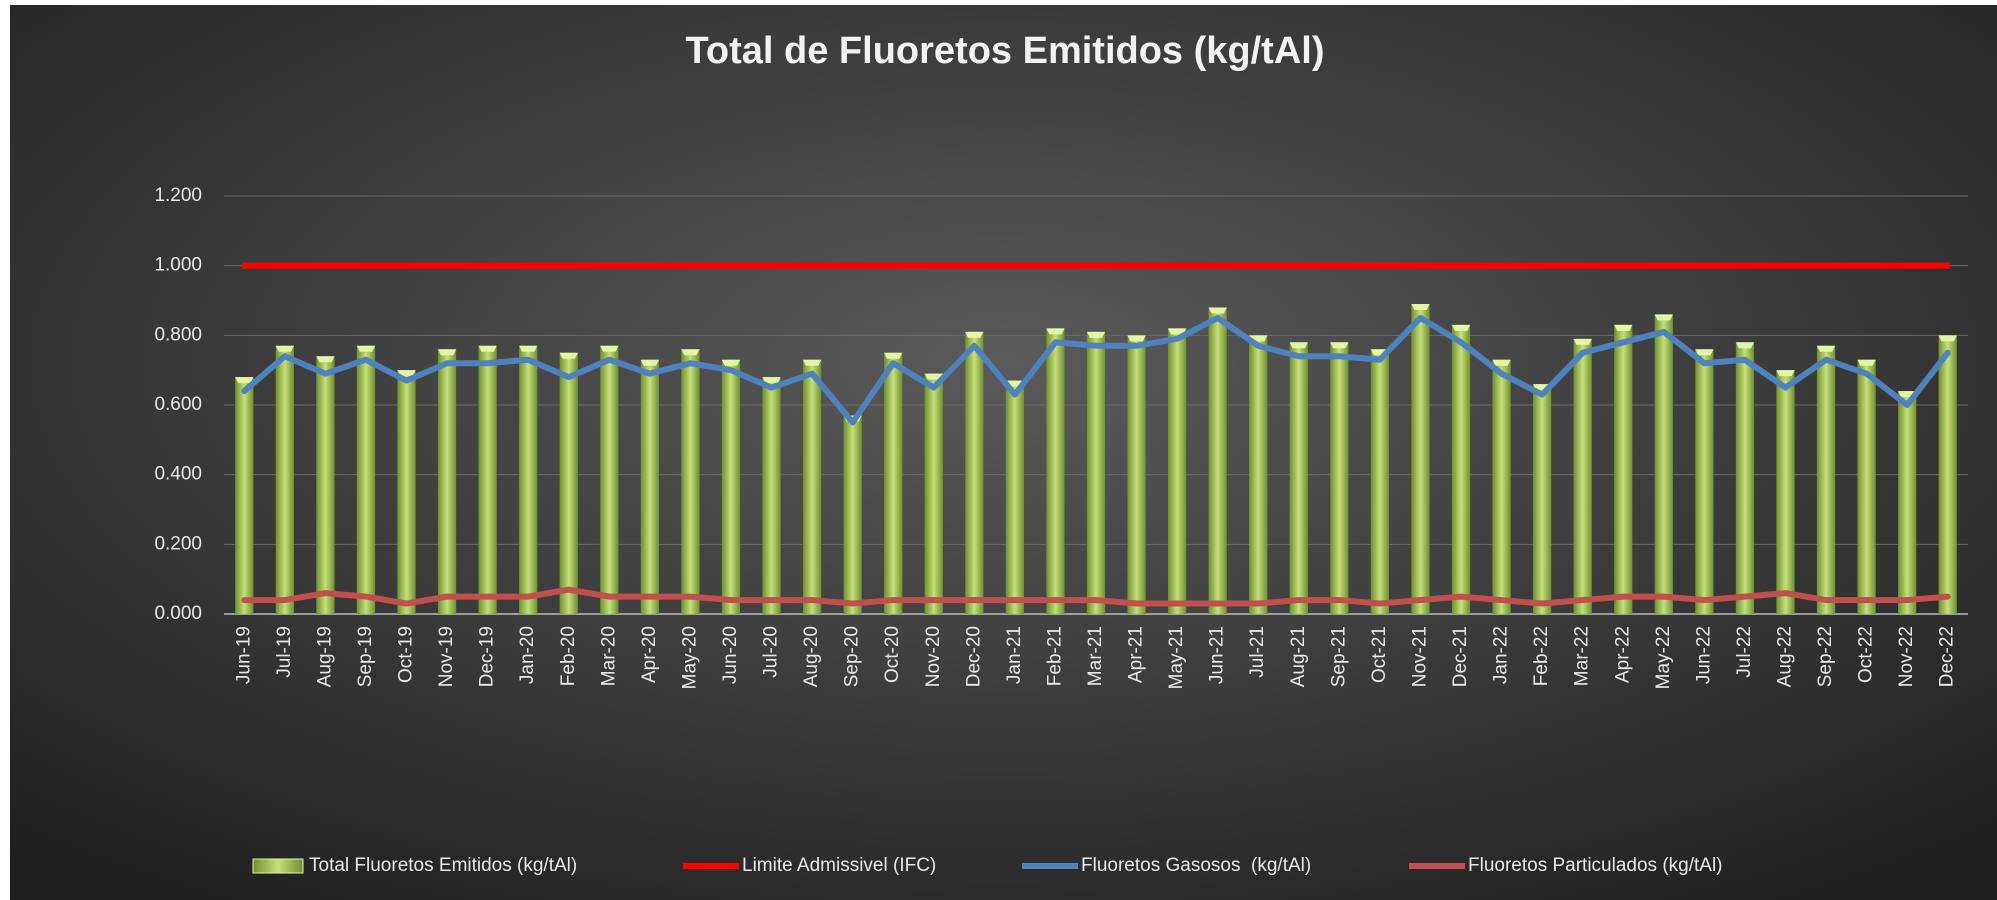 The image size is (1997, 900). I want to click on x-tick-label: Jun-21, so click(1217, 655).